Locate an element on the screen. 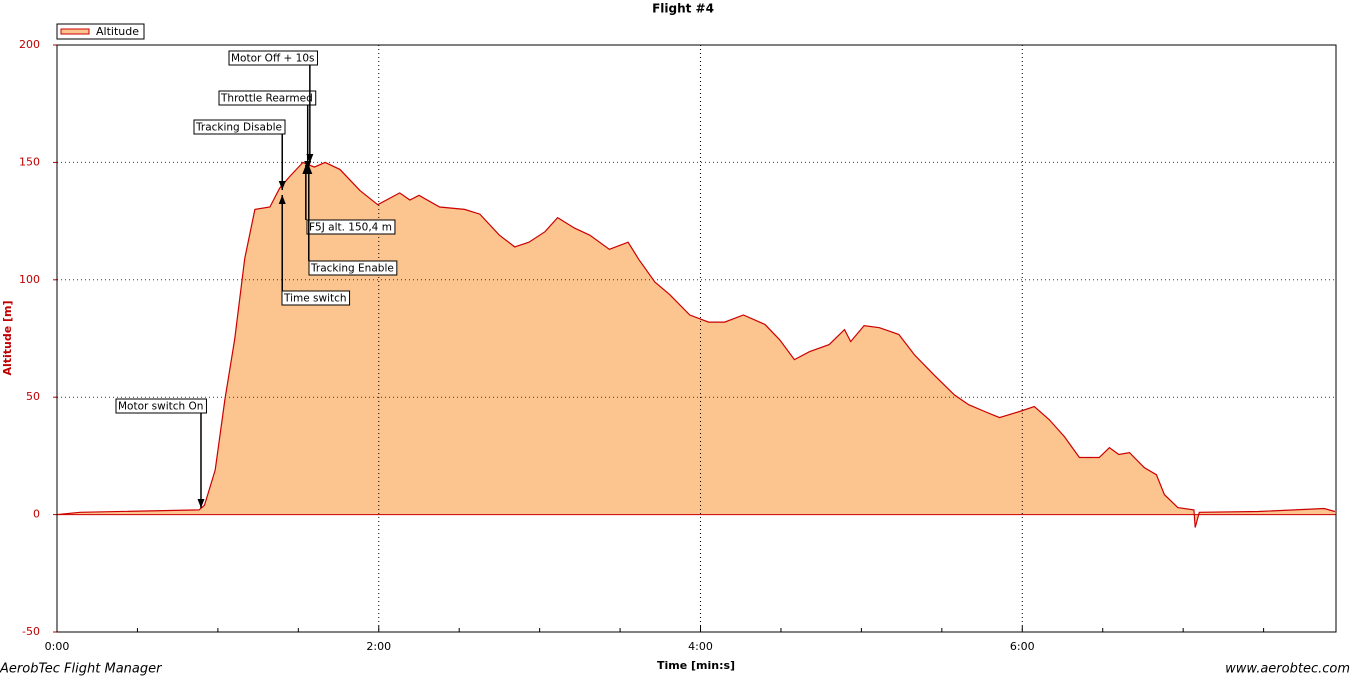 This screenshot has height=677, width=1353. annotation: Tracking Disable is located at coordinates (239, 127).